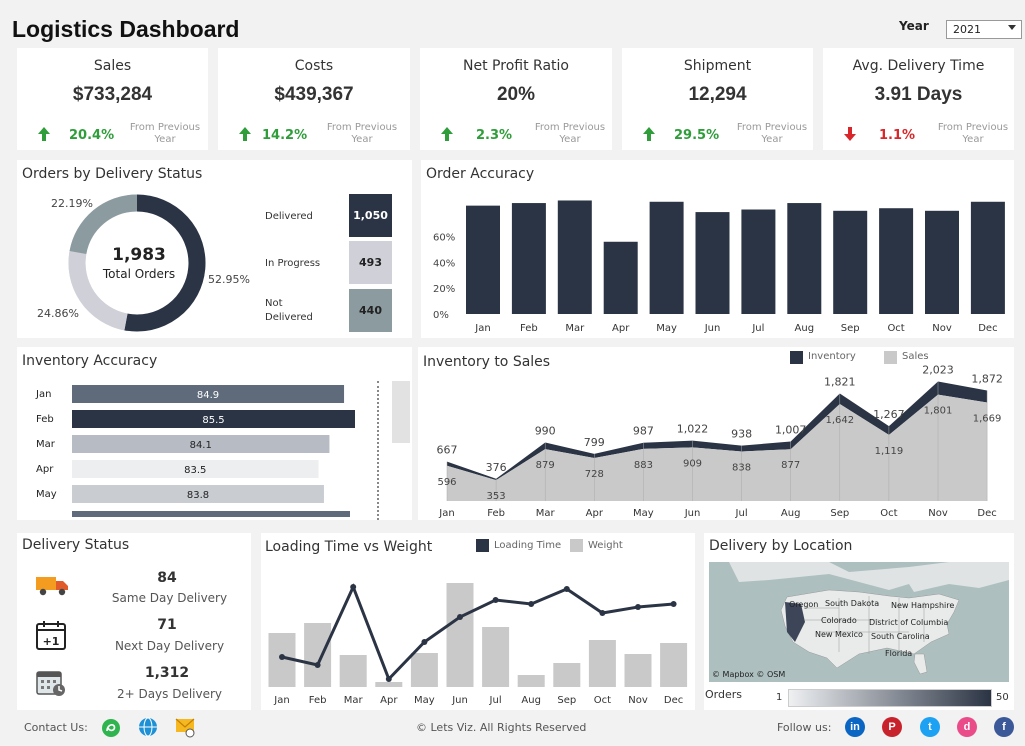 This screenshot has height=746, width=1025. What do you see at coordinates (370, 310) in the screenshot?
I see `status-box-not-delivered: 440` at bounding box center [370, 310].